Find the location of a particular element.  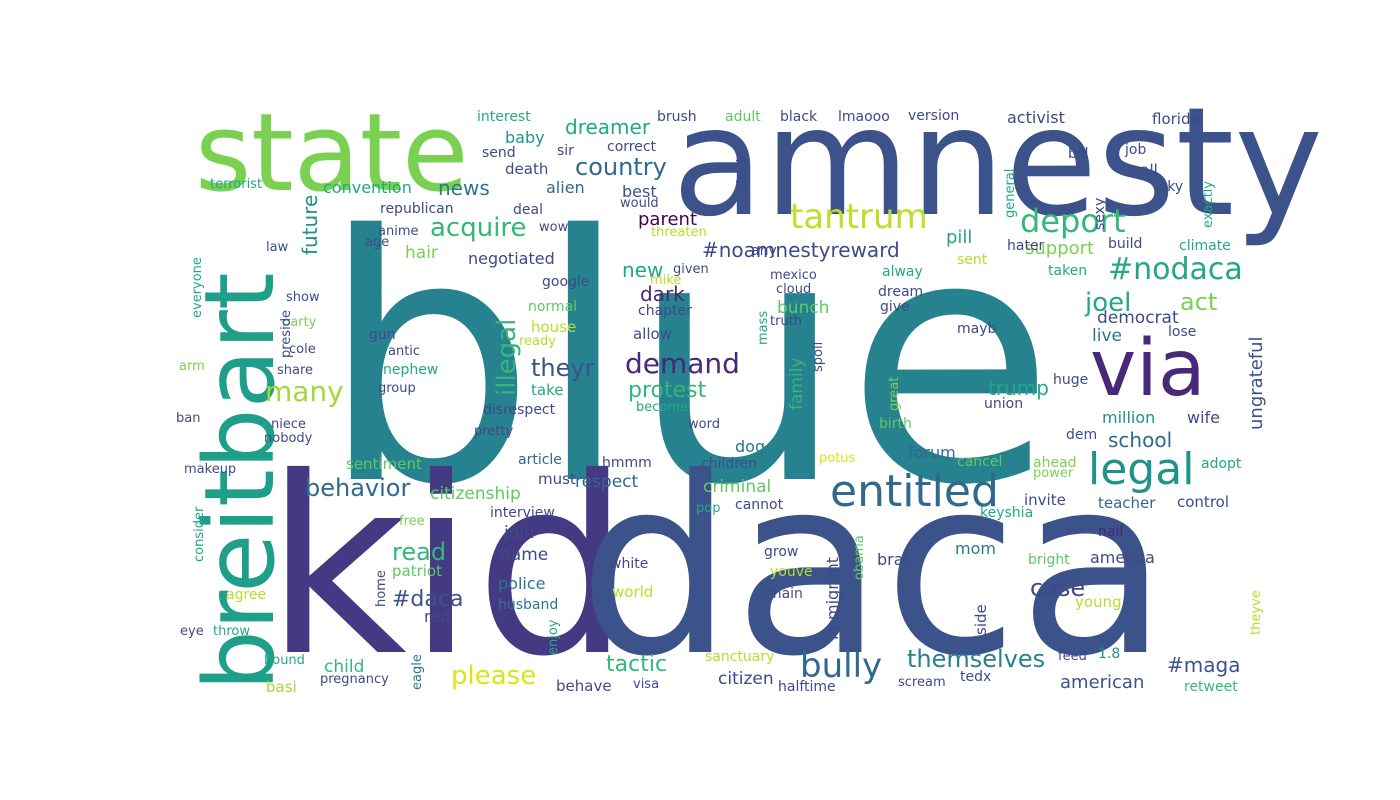

word-patriot: patriot is located at coordinates (417, 571).